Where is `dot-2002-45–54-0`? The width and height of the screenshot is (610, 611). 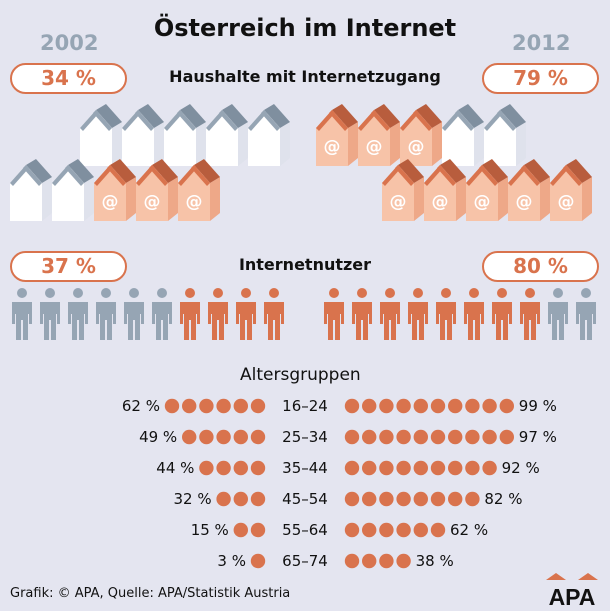 dot-2002-45–54-0 is located at coordinates (258, 499).